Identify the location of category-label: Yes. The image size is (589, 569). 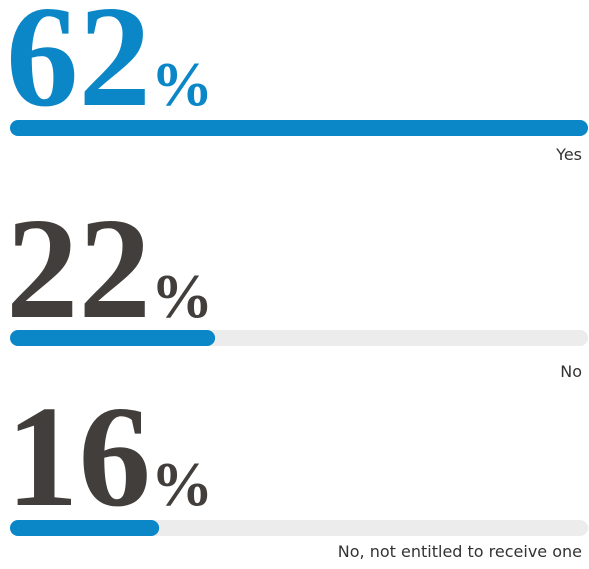
(568, 154).